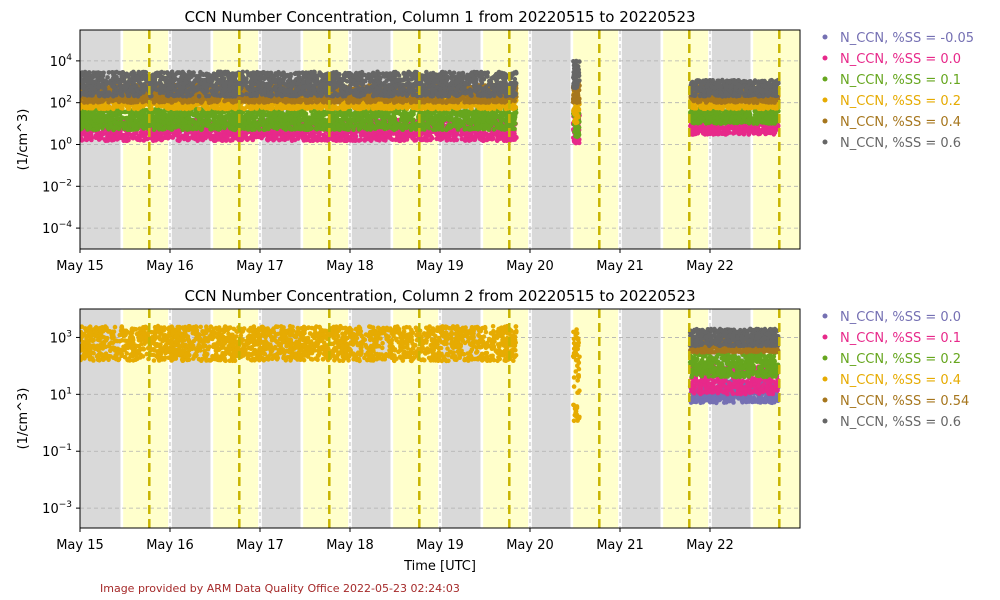 This screenshot has height=600, width=1000. What do you see at coordinates (551, 139) in the screenshot?
I see `night-band` at bounding box center [551, 139].